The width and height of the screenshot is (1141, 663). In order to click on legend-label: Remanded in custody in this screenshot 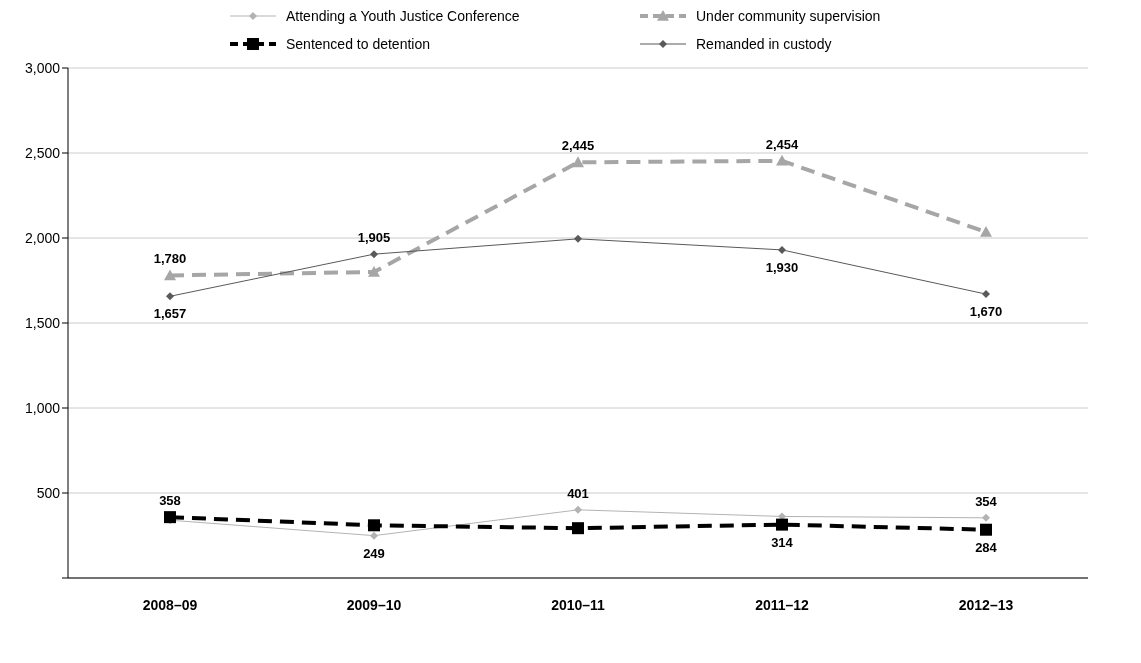, I will do `click(764, 44)`.